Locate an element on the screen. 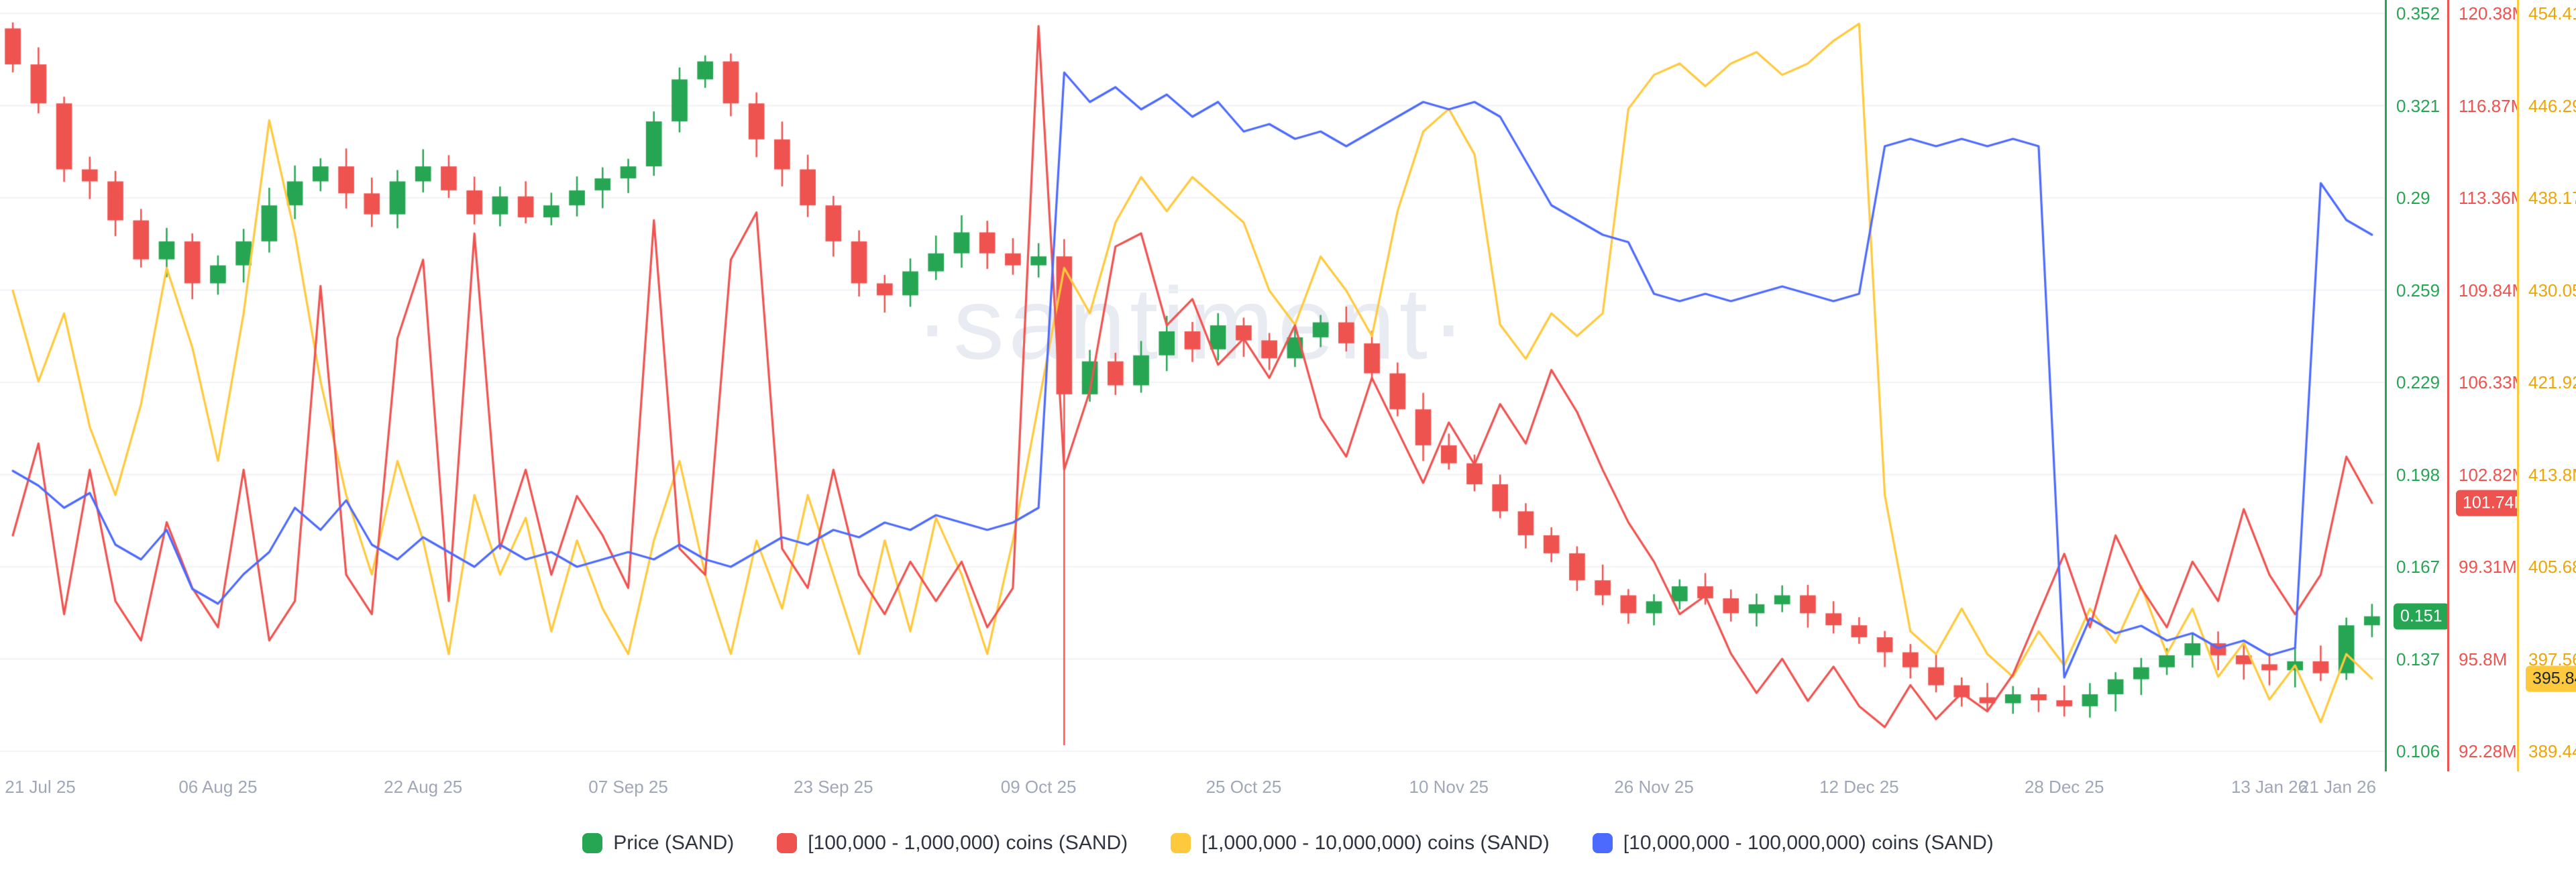  x-axis-date-label: 12 Dec 25 is located at coordinates (1859, 787).